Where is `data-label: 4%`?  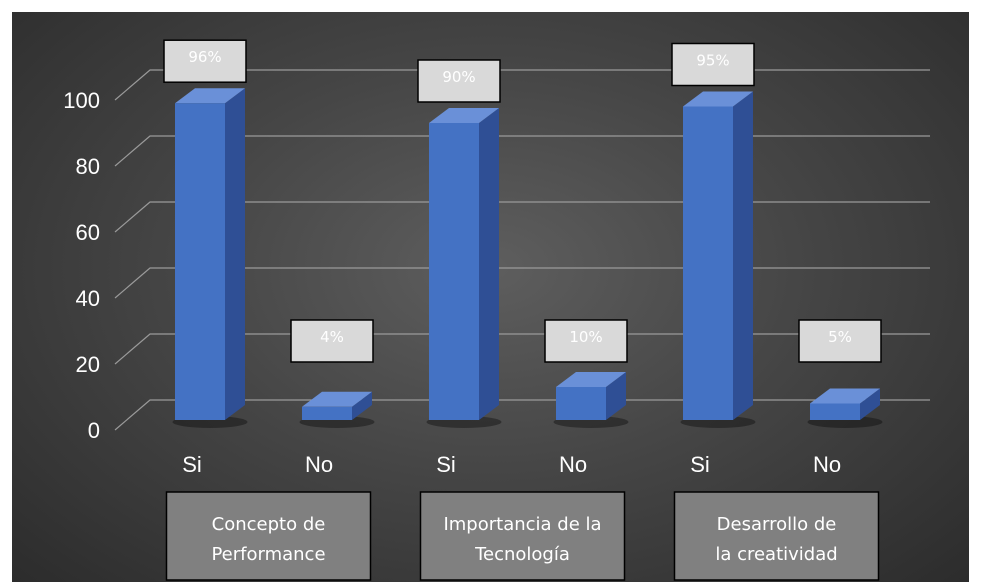 data-label: 4% is located at coordinates (332, 337).